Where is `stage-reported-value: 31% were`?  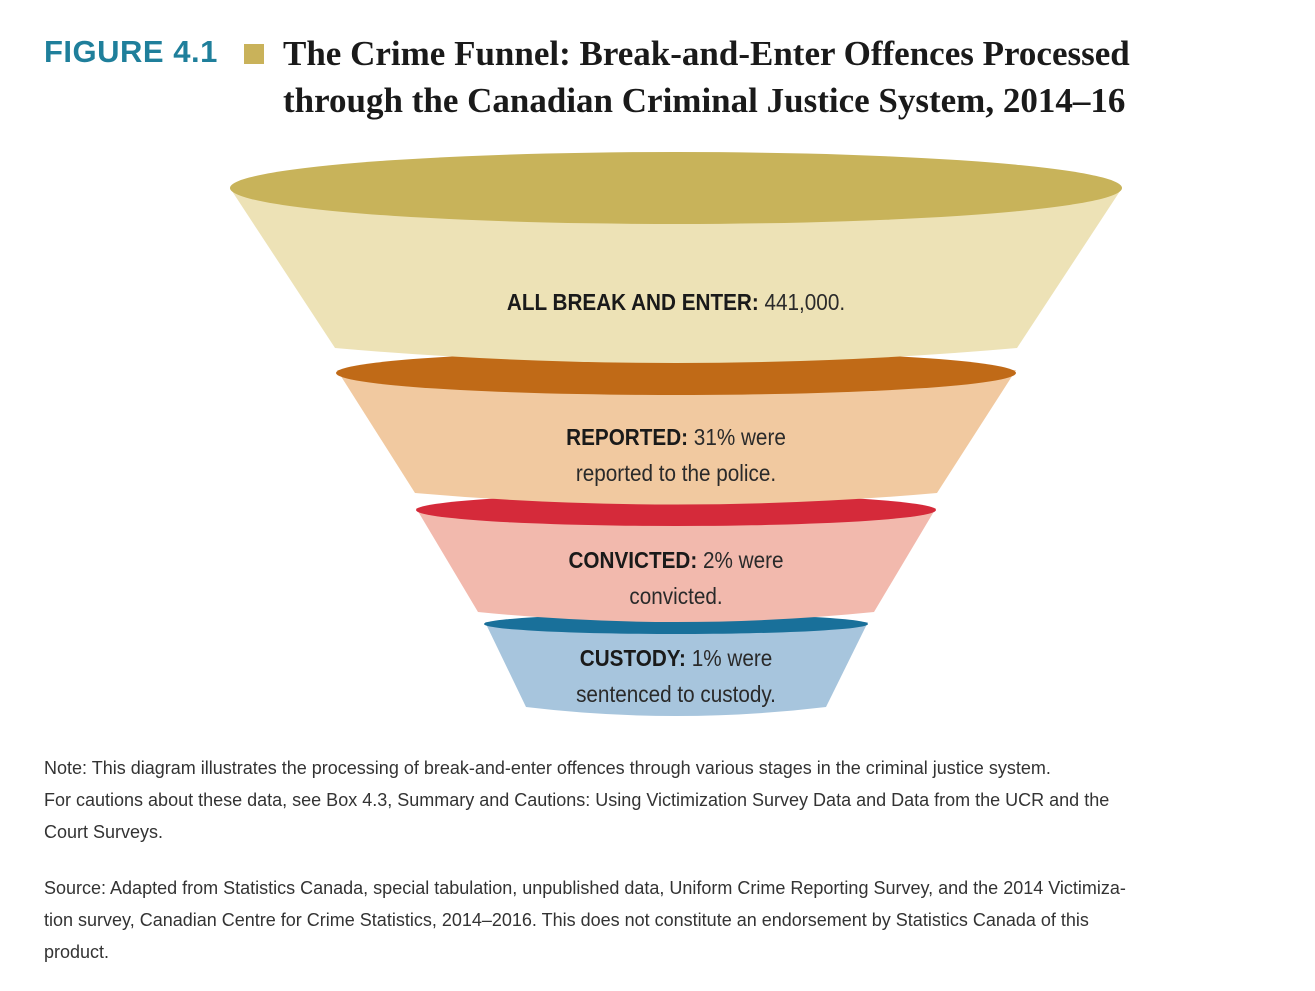
stage-reported-value: 31% were is located at coordinates (739, 437).